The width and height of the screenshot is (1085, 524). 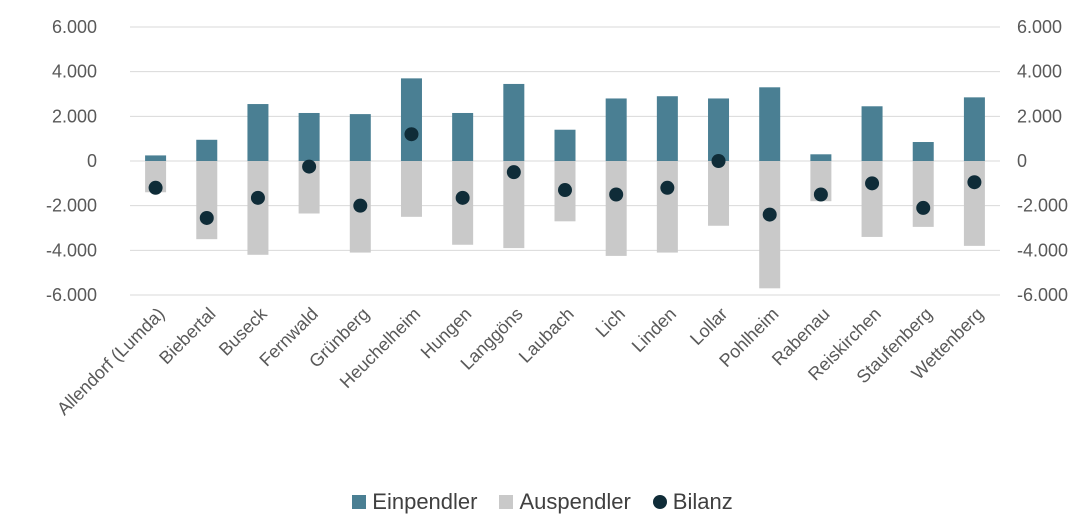 I want to click on y-tick-label-left: 2.000, so click(x=74, y=116).